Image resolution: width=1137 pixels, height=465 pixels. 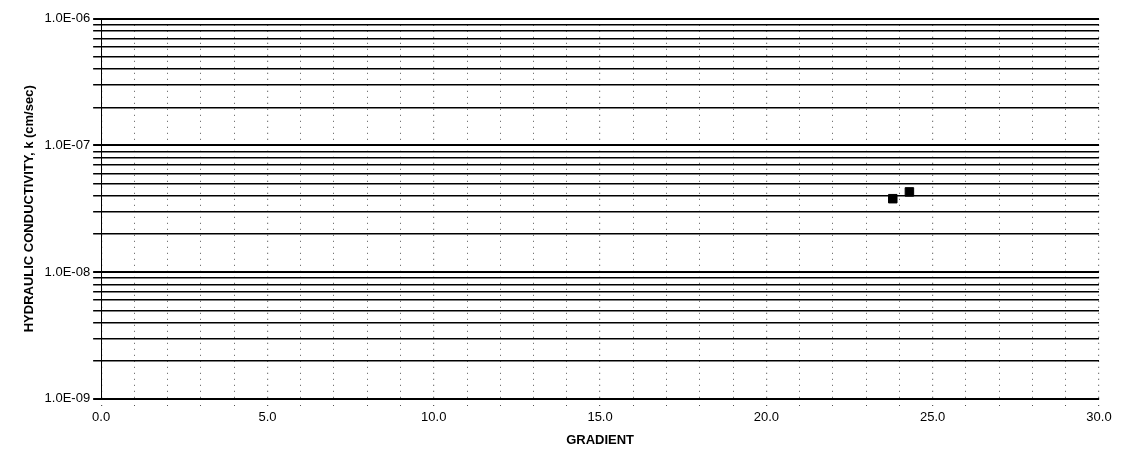 What do you see at coordinates (434, 417) in the screenshot?
I see `x-tick-label: 10.0` at bounding box center [434, 417].